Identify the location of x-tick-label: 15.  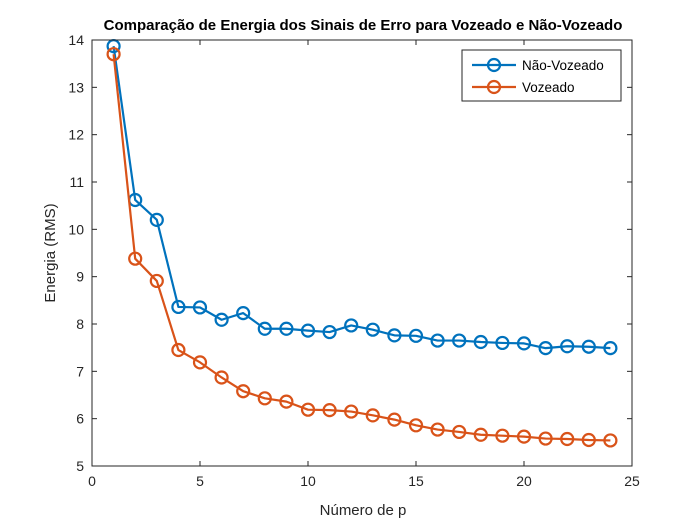
(416, 481).